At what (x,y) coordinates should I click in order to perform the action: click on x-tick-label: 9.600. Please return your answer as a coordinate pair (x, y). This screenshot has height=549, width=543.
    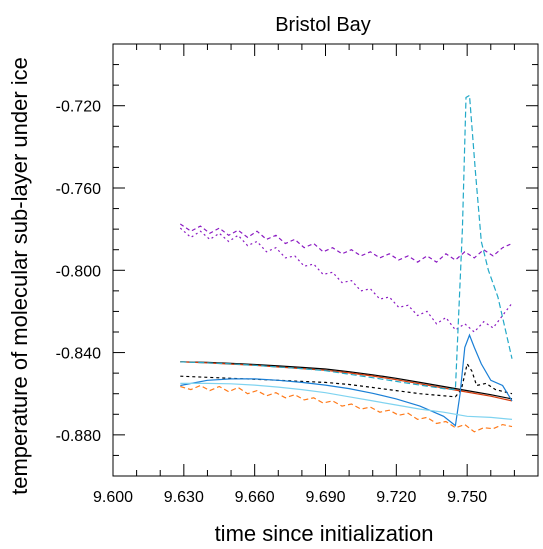
    Looking at the image, I should click on (113, 497).